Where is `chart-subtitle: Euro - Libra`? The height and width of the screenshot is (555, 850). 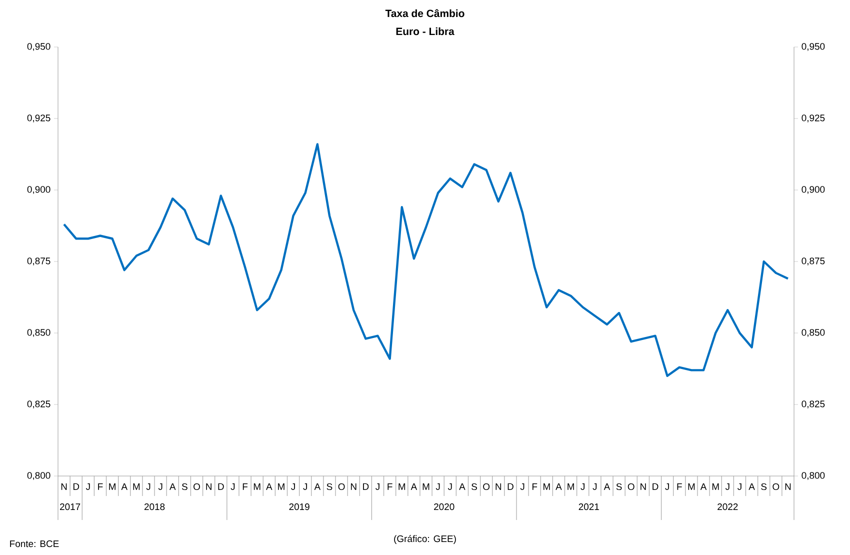
chart-subtitle: Euro - Libra is located at coordinates (425, 31).